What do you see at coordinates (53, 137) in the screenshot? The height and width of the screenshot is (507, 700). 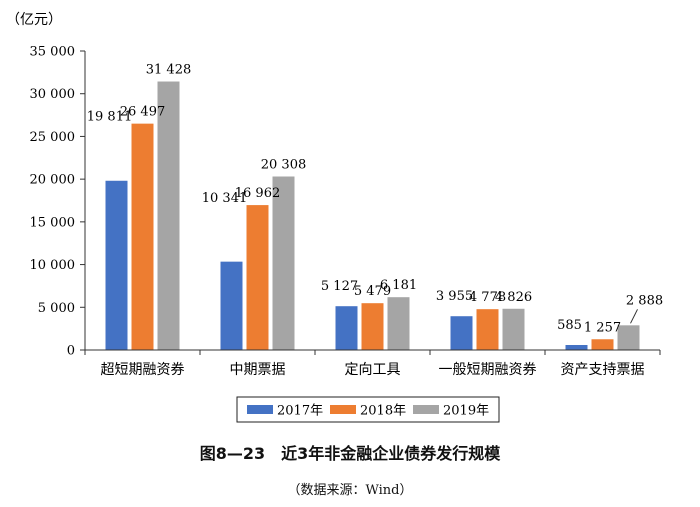 I see `y-tick-label: 25 000` at bounding box center [53, 137].